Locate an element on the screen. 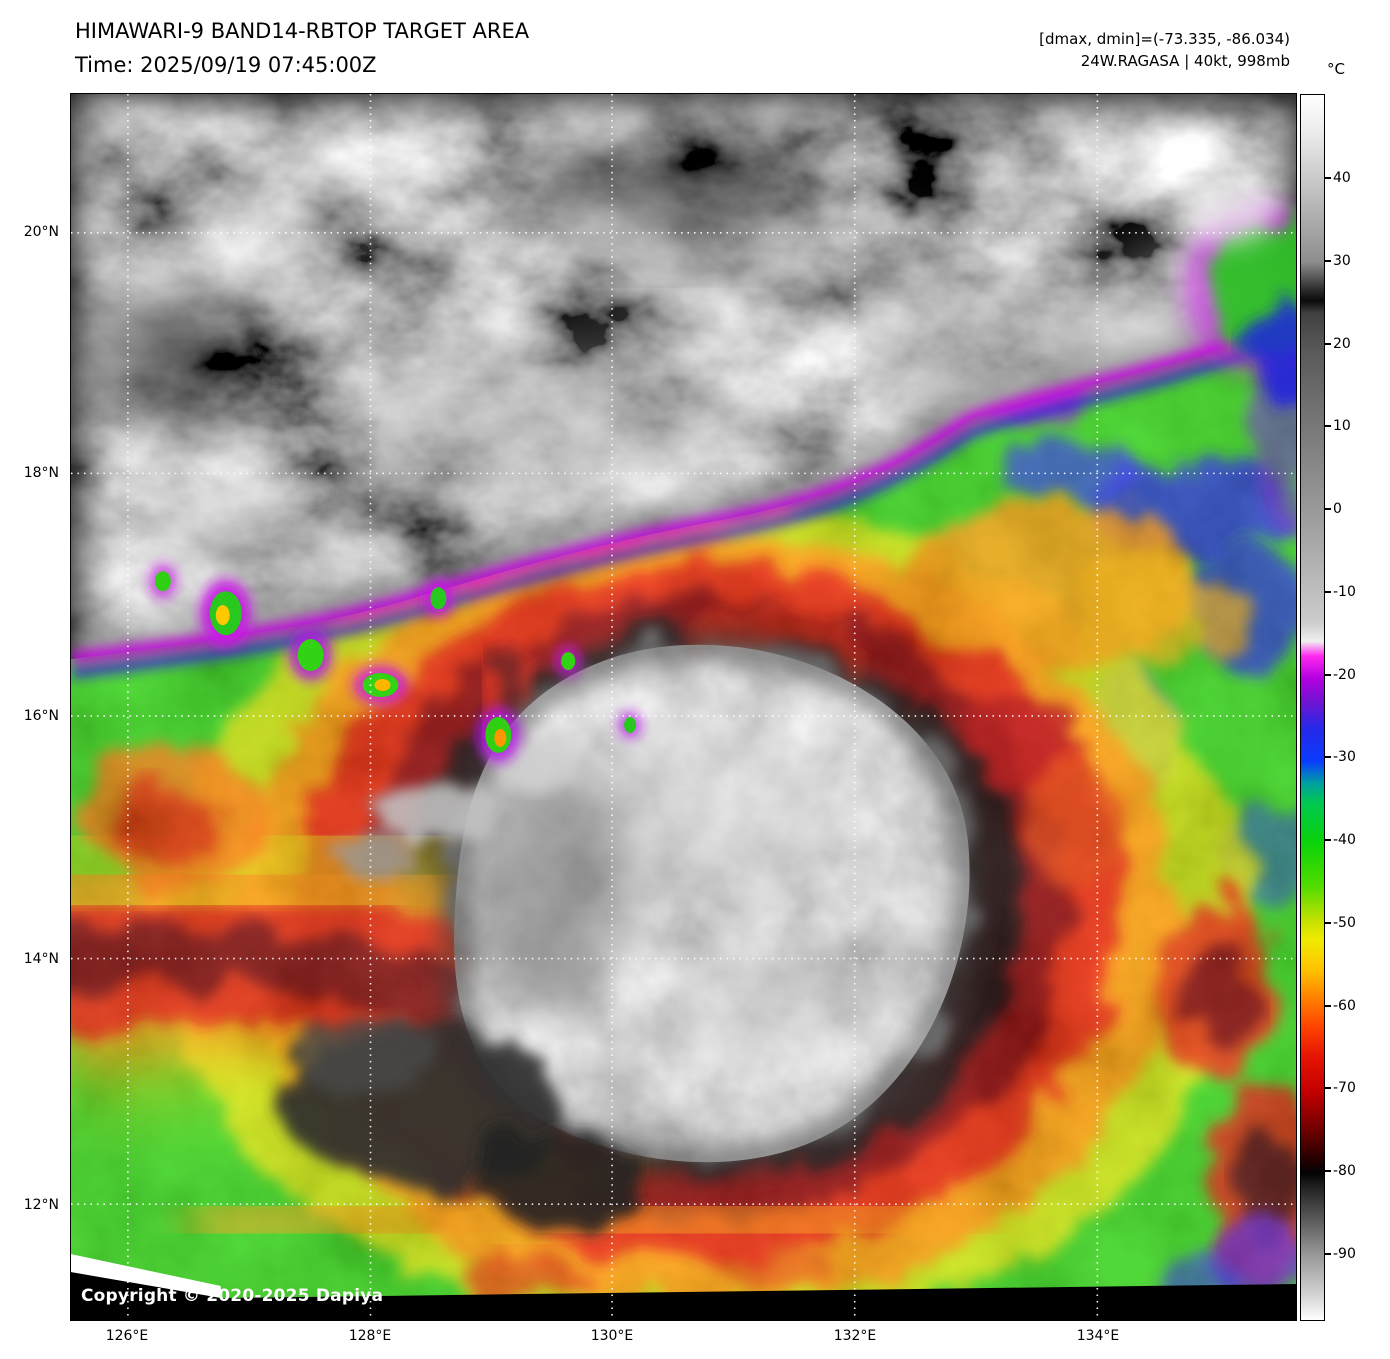 The width and height of the screenshot is (1390, 1359). colorbar-tick-label: -10 is located at coordinates (1344, 591).